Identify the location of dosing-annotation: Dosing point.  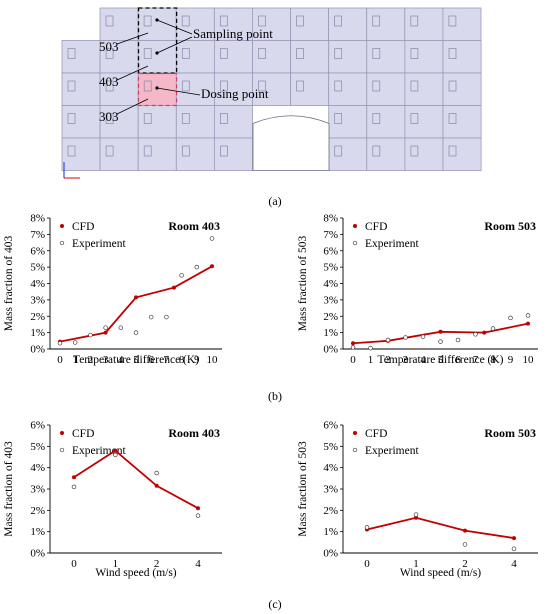
(212, 93).